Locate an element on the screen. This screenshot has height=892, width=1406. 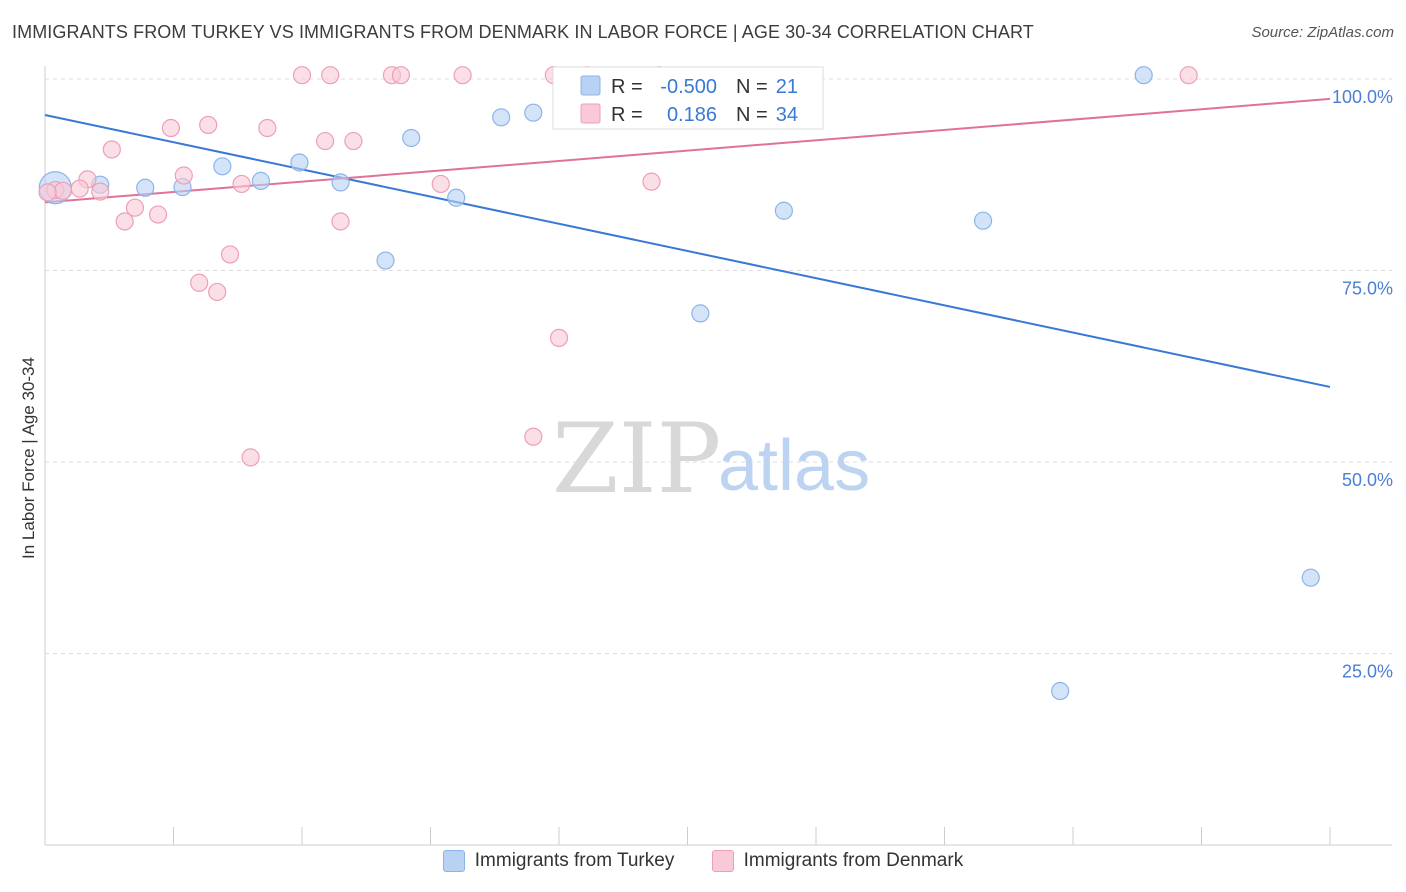
legend-item-denmark: Immigrants from Denmark is located at coordinates (837, 861).